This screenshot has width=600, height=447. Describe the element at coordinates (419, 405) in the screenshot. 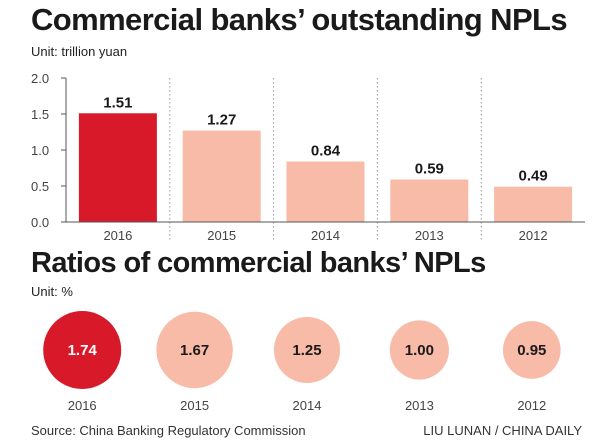

I see `bubble-year-label: 2013` at that location.